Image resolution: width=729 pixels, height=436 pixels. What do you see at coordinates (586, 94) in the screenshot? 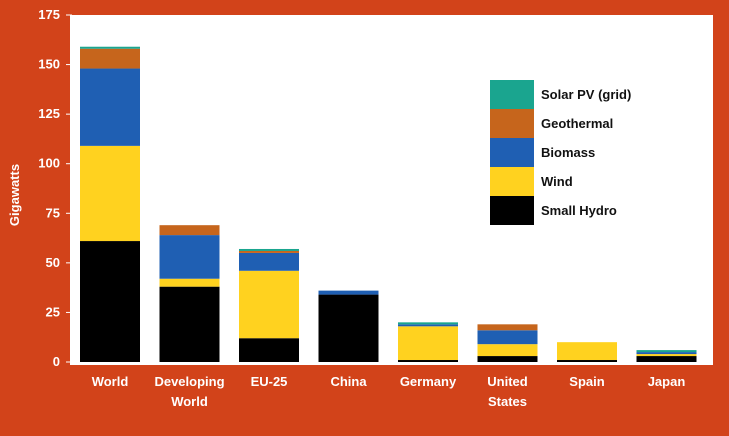
I see `legend-label: Solar PV (grid)` at bounding box center [586, 94].